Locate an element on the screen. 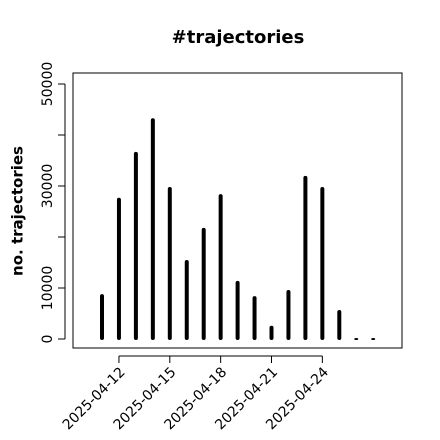 The width and height of the screenshot is (440, 440). y-tick-label: 0 is located at coordinates (48, 339).